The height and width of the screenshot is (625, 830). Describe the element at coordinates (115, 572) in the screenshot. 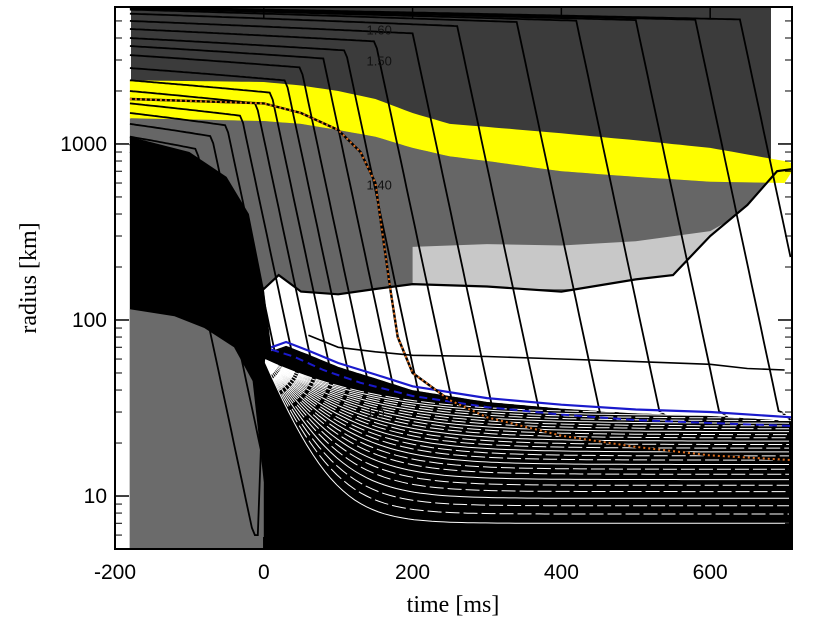

I see `x-tick-label: -200` at that location.